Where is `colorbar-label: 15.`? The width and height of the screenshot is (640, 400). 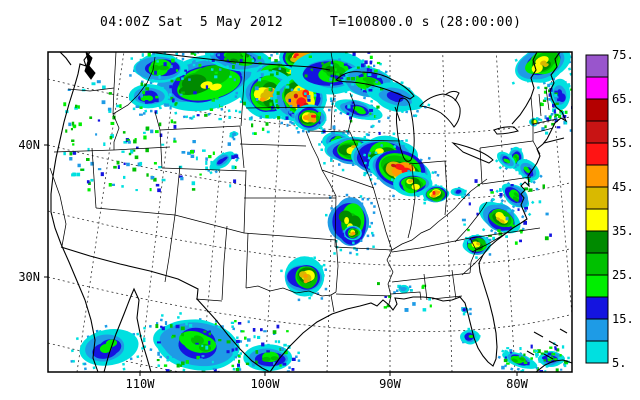
colorbar-label: 15. is located at coordinates (623, 319).